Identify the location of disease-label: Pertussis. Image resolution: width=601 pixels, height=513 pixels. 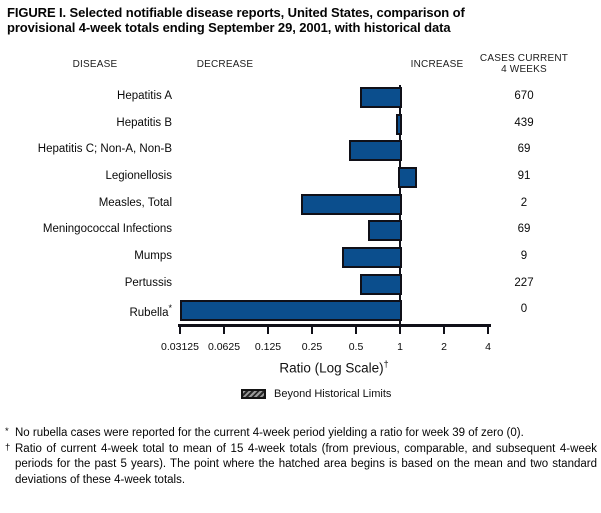
(148, 283).